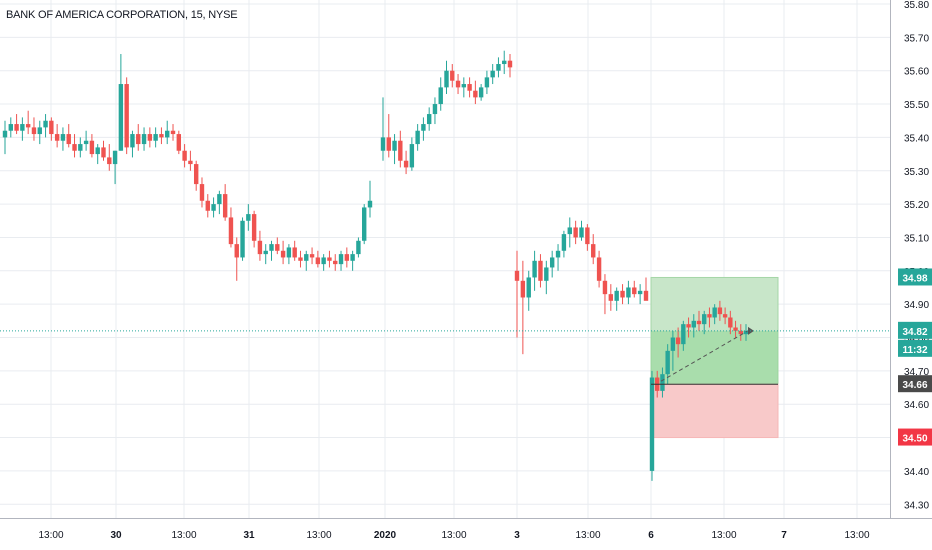  I want to click on target-price-tag, so click(915, 277).